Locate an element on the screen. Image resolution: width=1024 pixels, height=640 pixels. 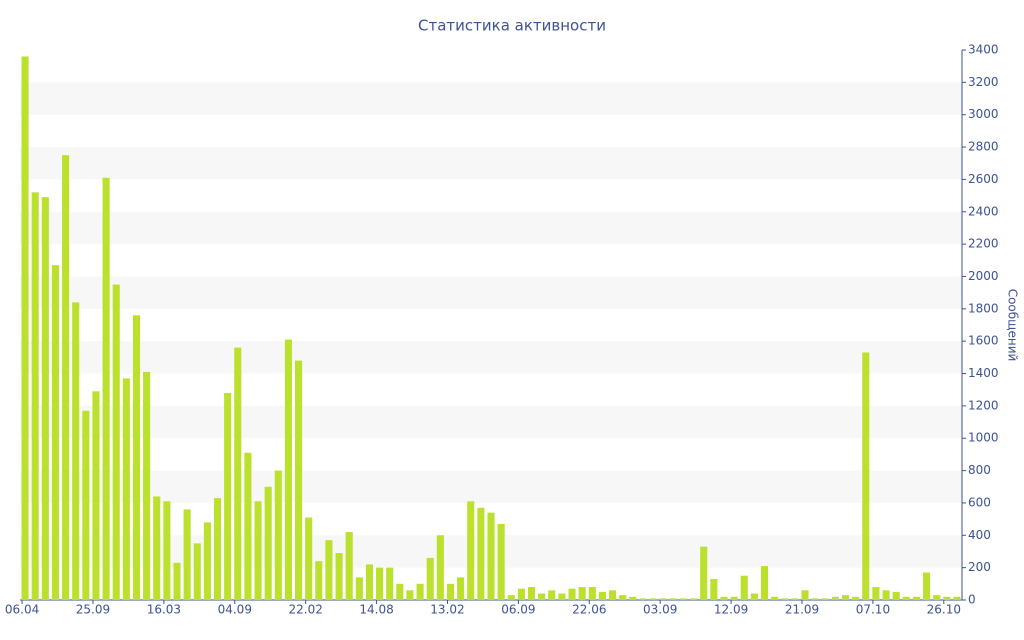
x-tick-label: 13.02 is located at coordinates (447, 610).